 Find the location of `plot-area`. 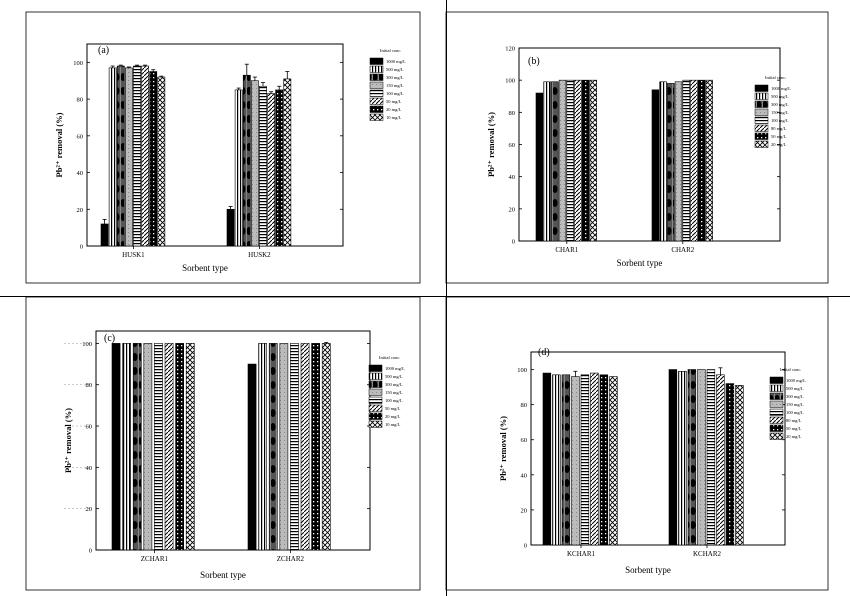

plot-area is located at coordinates (233, 440).